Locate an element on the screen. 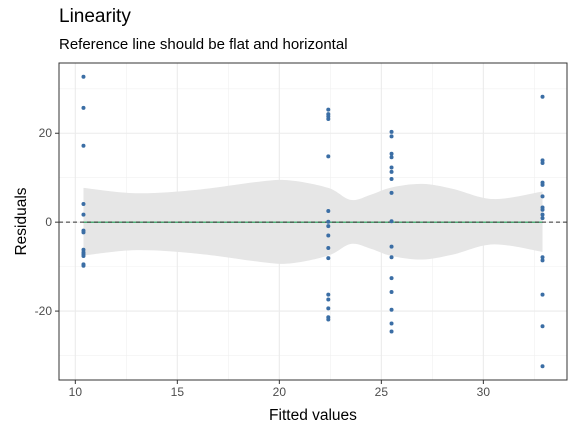  x-tick-label: 15 is located at coordinates (178, 392).